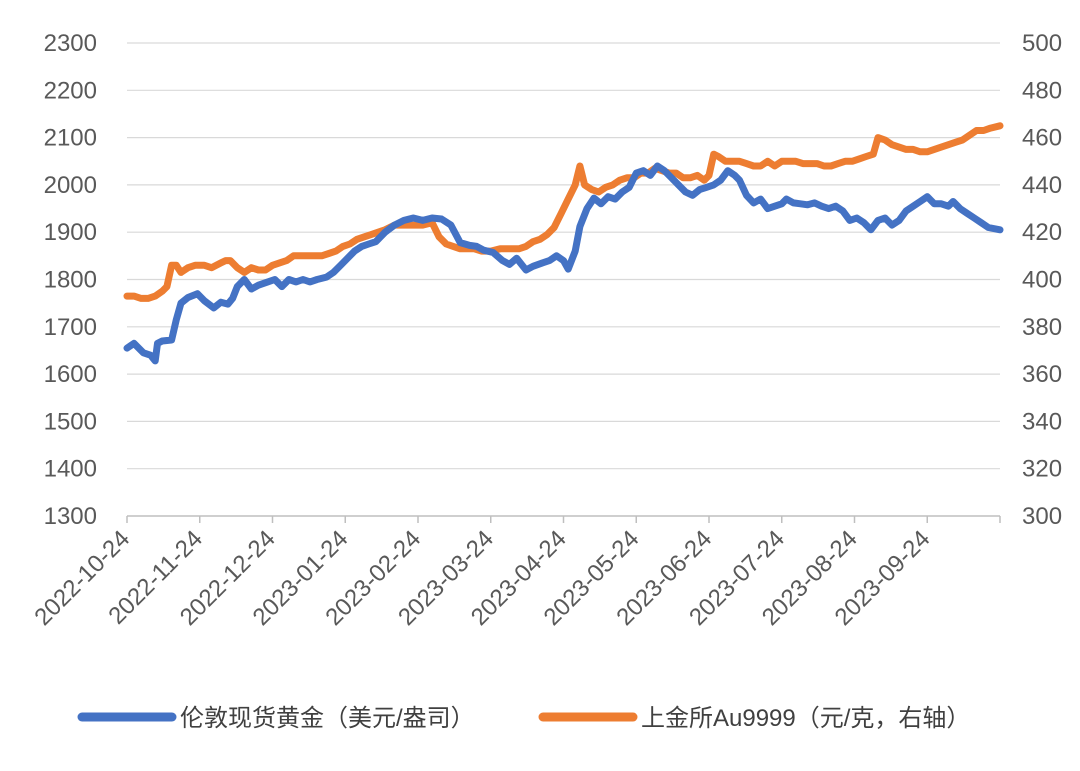 This screenshot has width=1080, height=771. I want to click on left-y-tick-label: 2000, so click(70, 185).